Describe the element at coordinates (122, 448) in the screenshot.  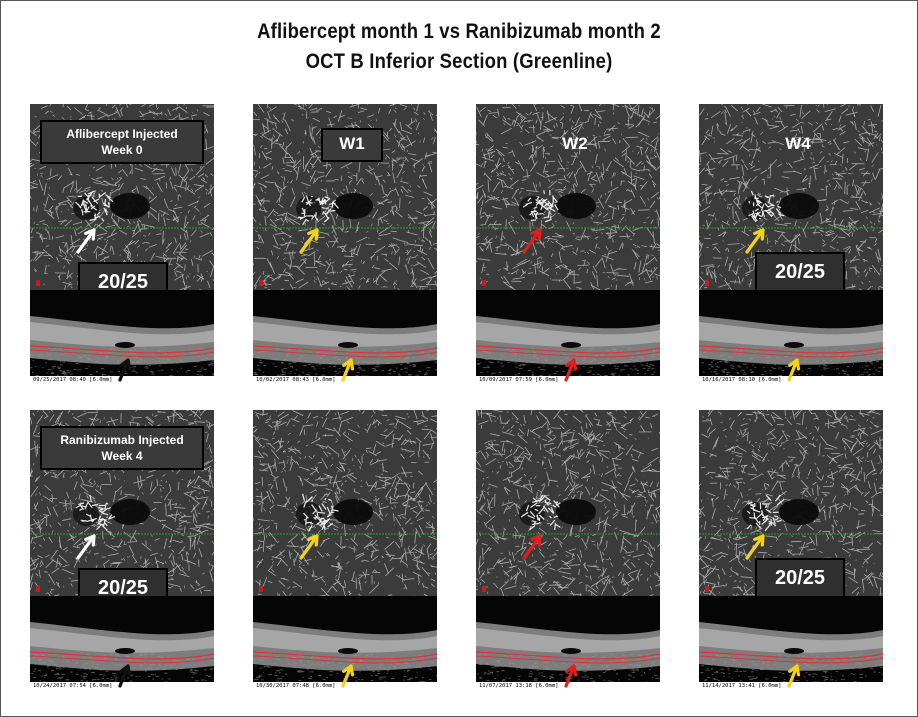
I see `injection-label: Ranibizumab Injected Week 4` at that location.